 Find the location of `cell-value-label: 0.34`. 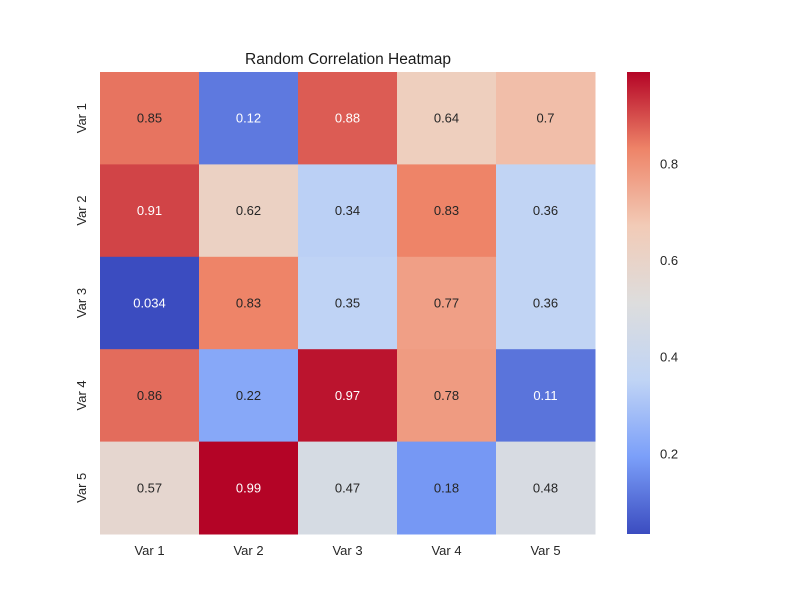

cell-value-label: 0.34 is located at coordinates (347, 210).